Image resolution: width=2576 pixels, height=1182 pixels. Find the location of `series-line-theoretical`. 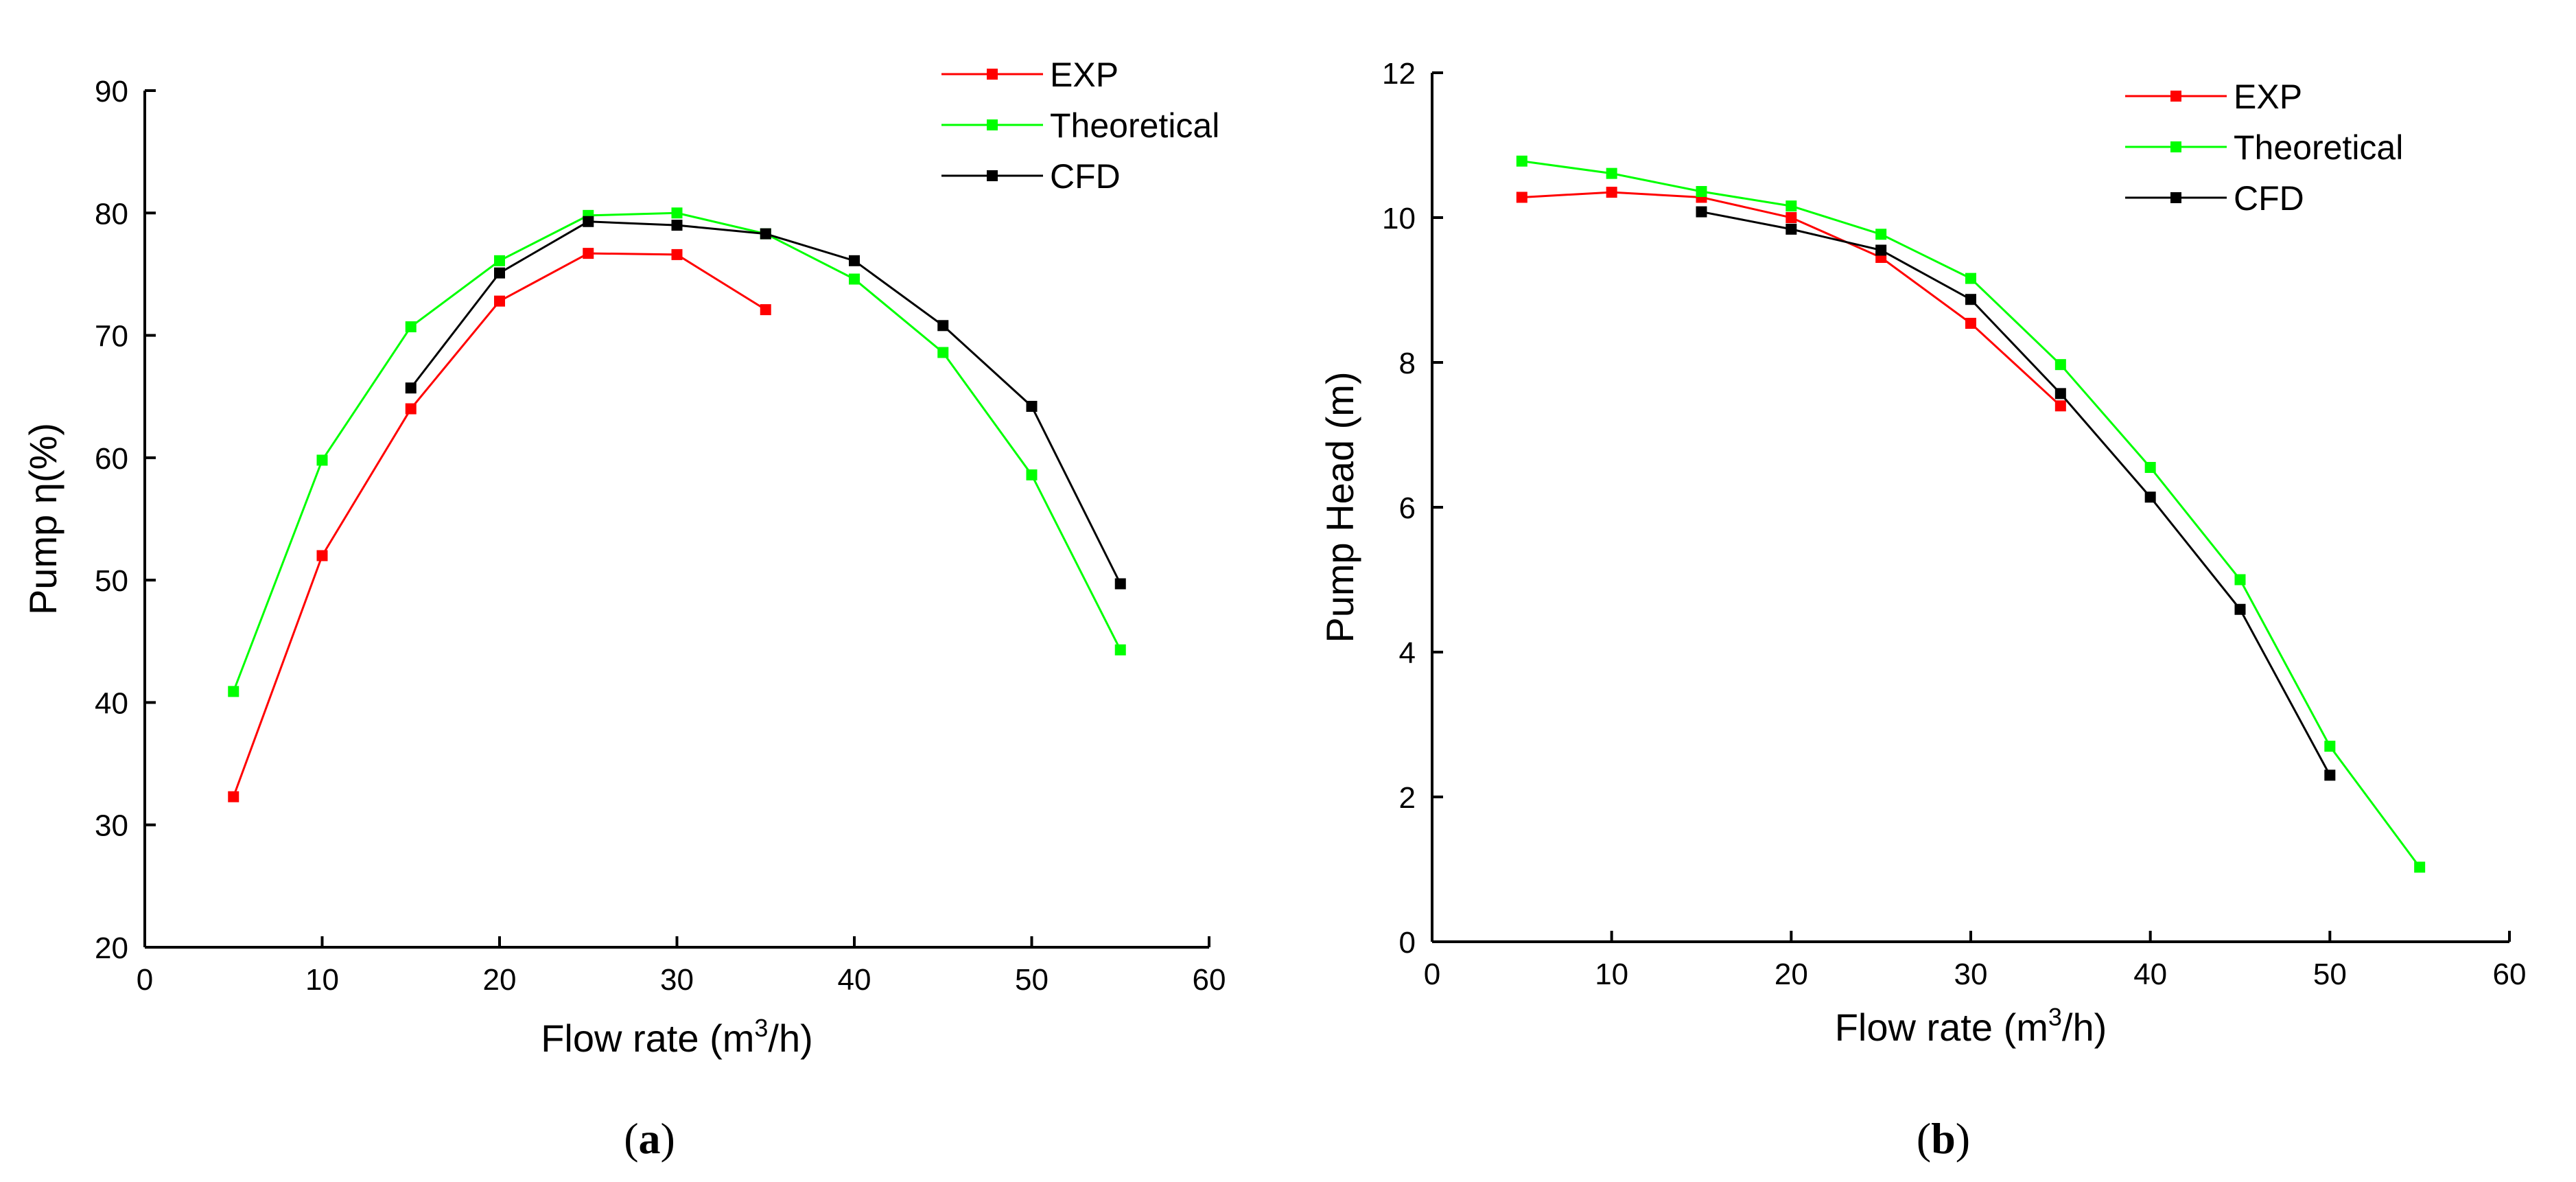

series-line-theoretical is located at coordinates (677, 452).